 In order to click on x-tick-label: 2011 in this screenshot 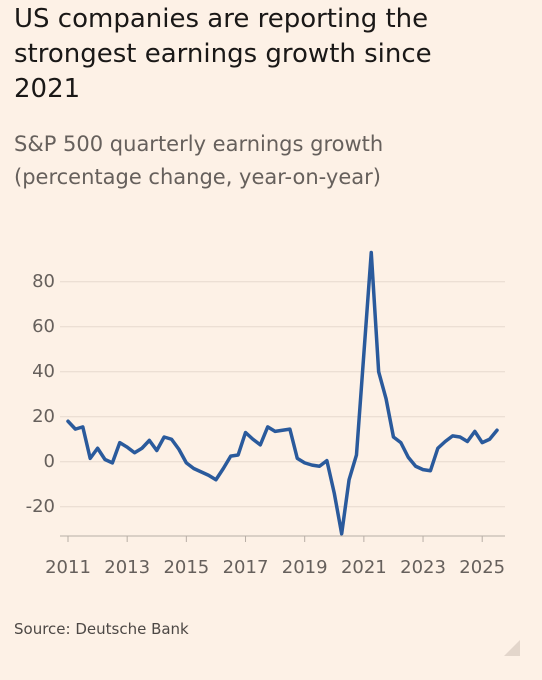, I will do `click(68, 567)`.